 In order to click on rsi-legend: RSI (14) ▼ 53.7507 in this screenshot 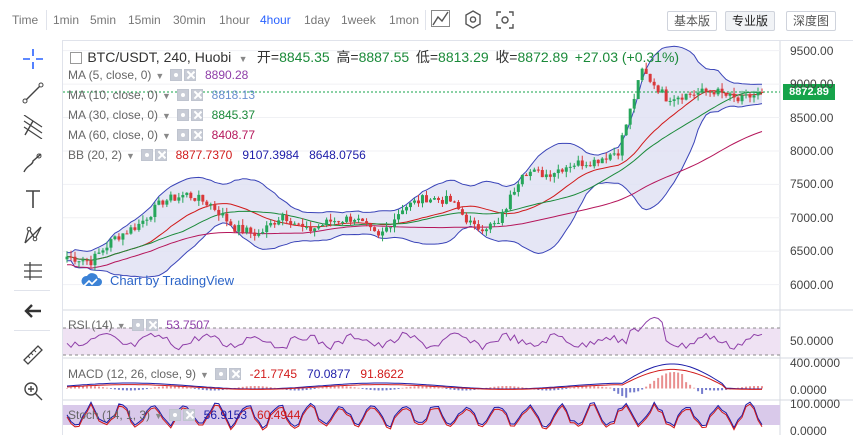, I will do `click(144, 325)`.